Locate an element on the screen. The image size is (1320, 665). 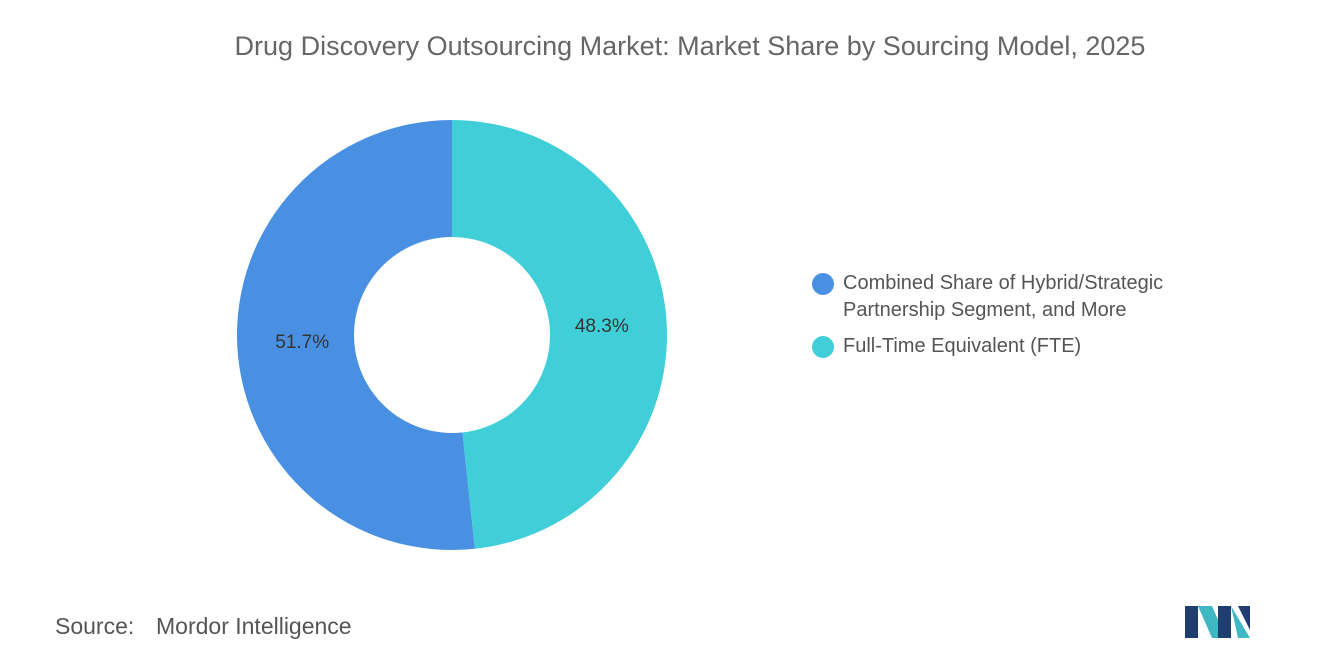
data-label: 51.7% is located at coordinates (302, 342).